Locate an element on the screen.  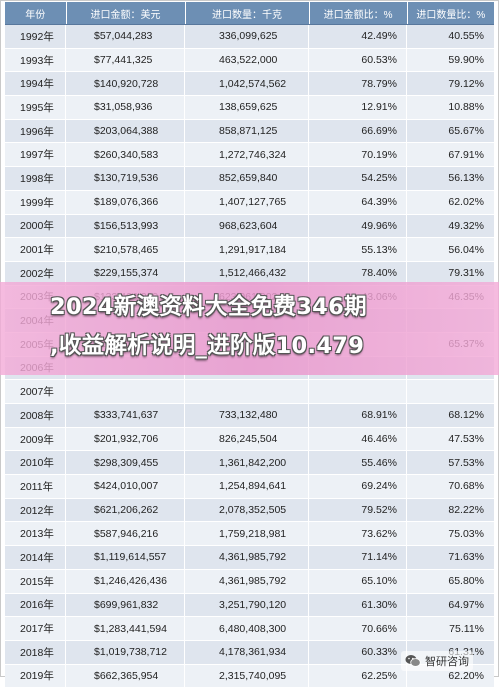
year-cell: 1999年 is located at coordinates (35, 202).